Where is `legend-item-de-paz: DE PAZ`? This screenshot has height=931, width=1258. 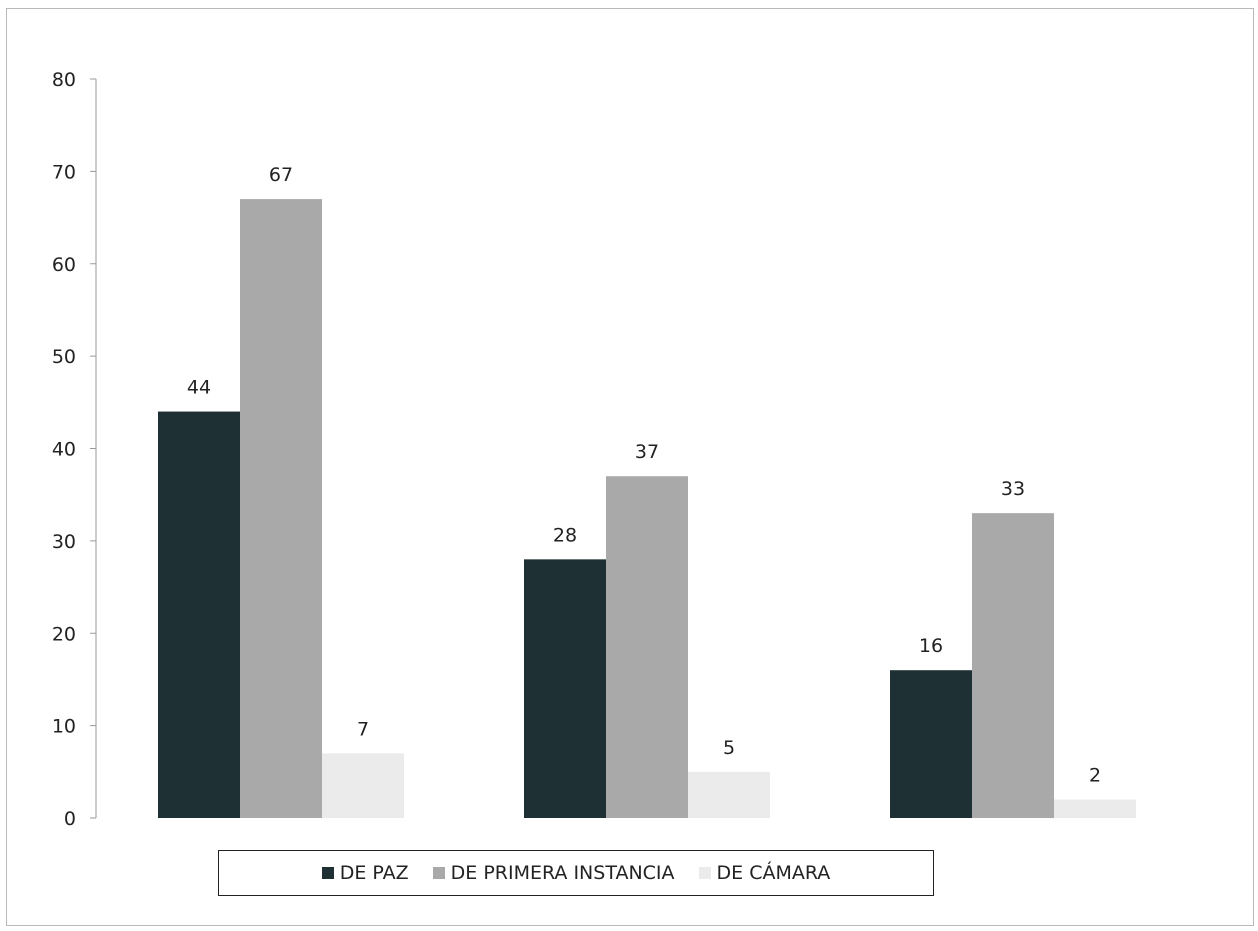
legend-item-de-paz: DE PAZ is located at coordinates (365, 873).